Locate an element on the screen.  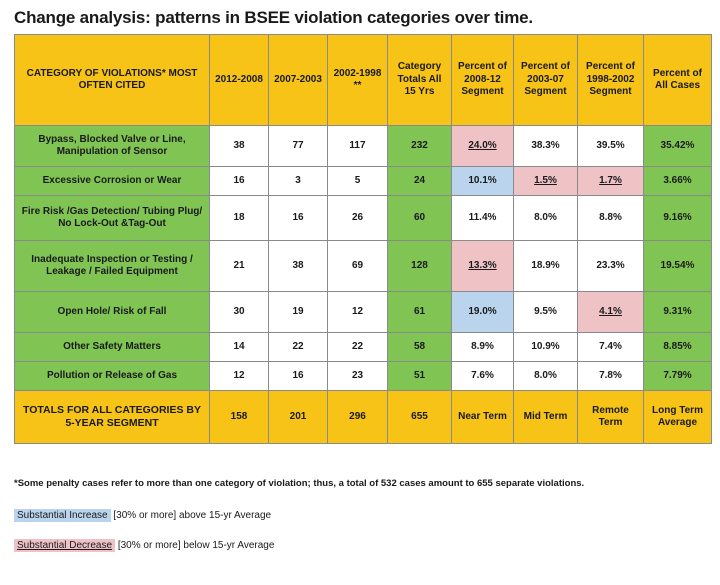
cell-pct-all: 8.85% is located at coordinates (677, 347).